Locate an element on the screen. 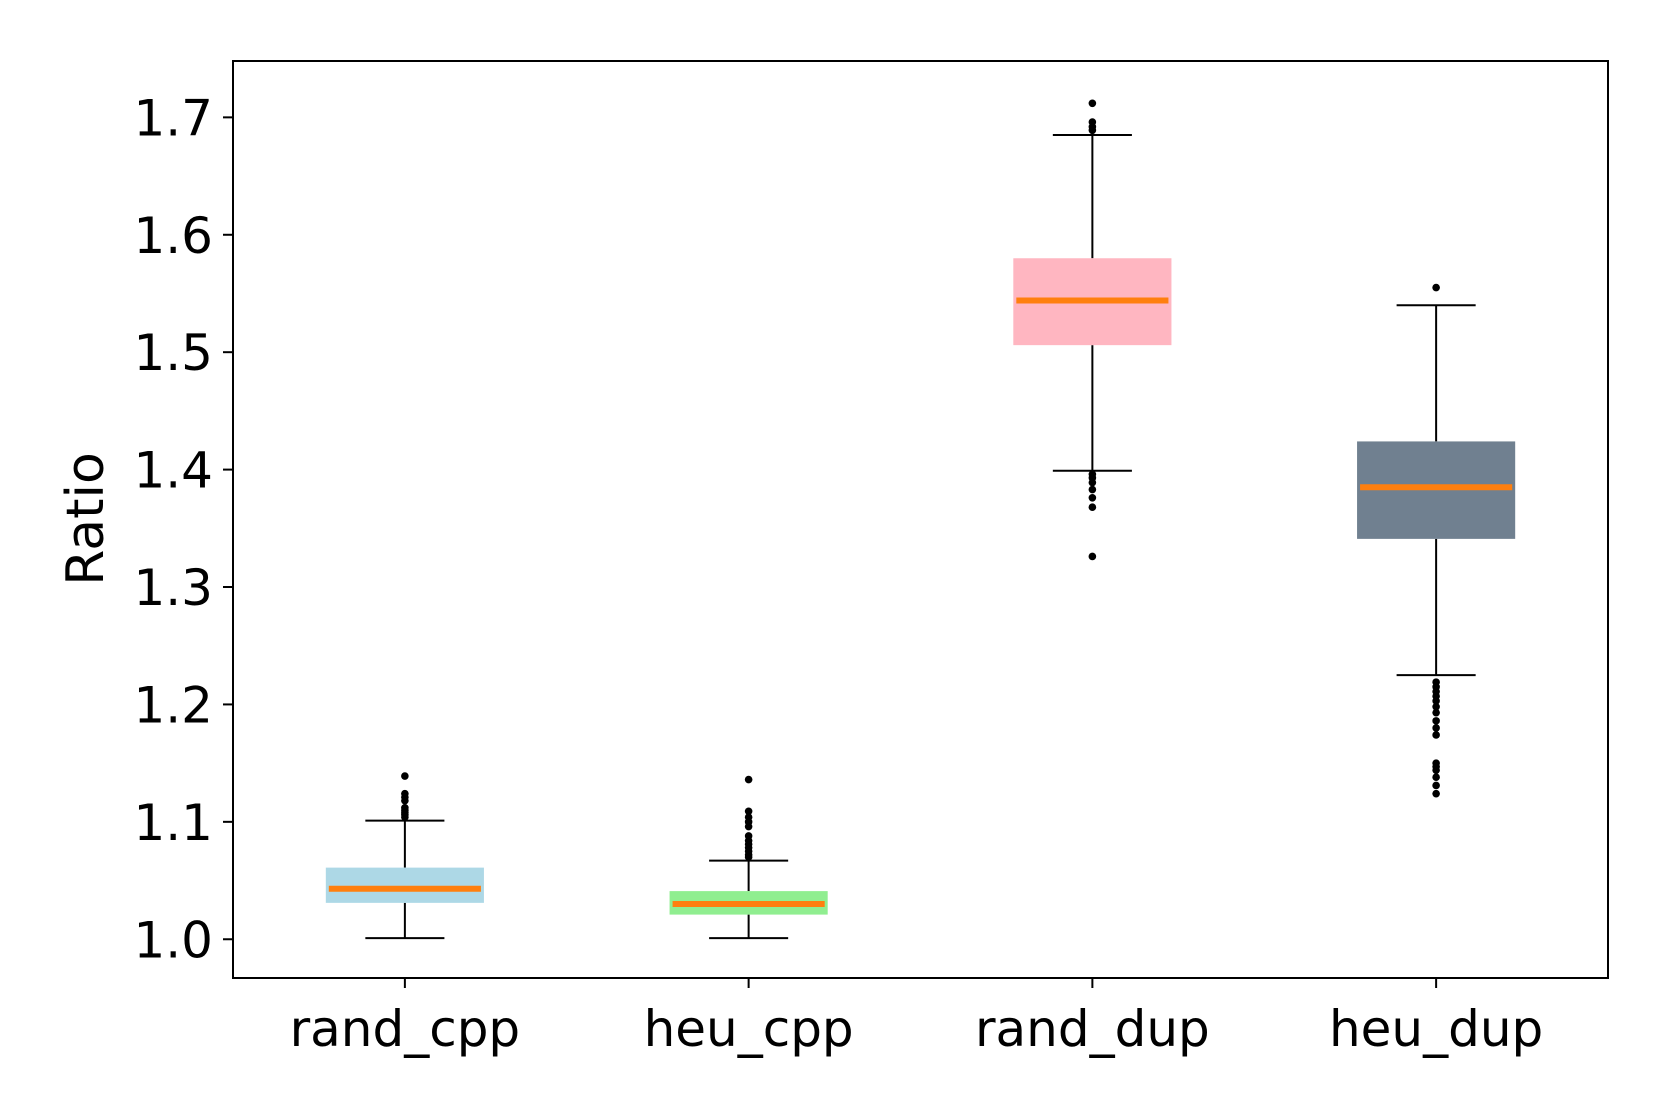 Image resolution: width=1661 pixels, height=1107 pixels. y-tick-label: 1.3 is located at coordinates (173, 588).